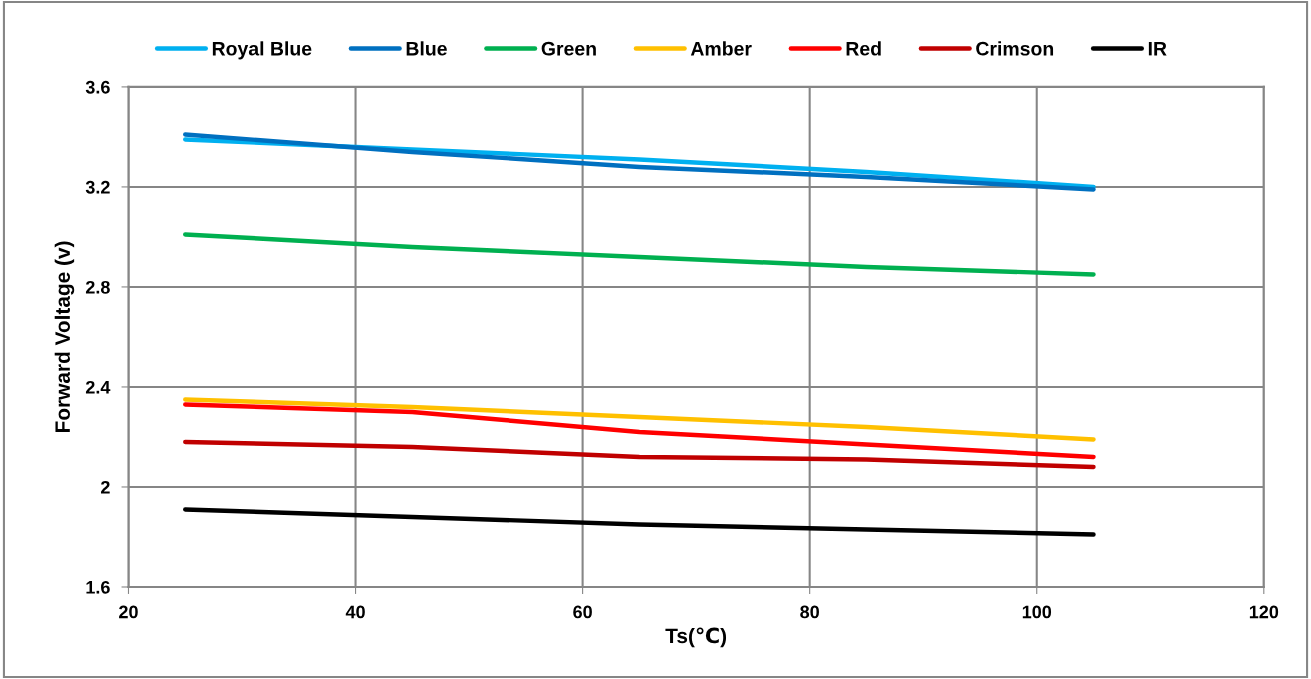  I want to click on x-tick-label: 60, so click(582, 612).